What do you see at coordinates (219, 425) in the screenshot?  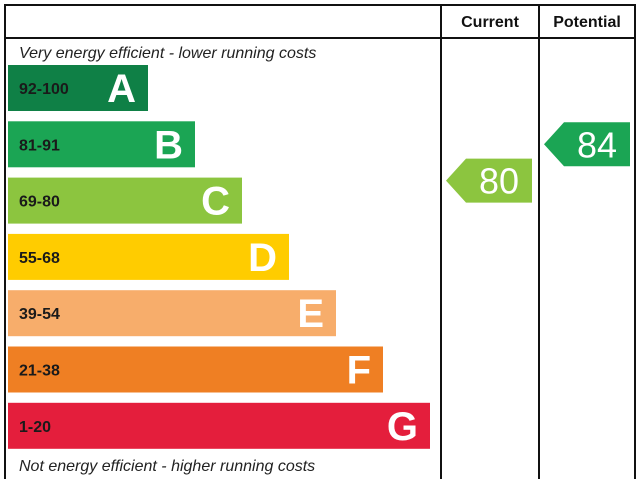 I see `band-g-bar` at bounding box center [219, 425].